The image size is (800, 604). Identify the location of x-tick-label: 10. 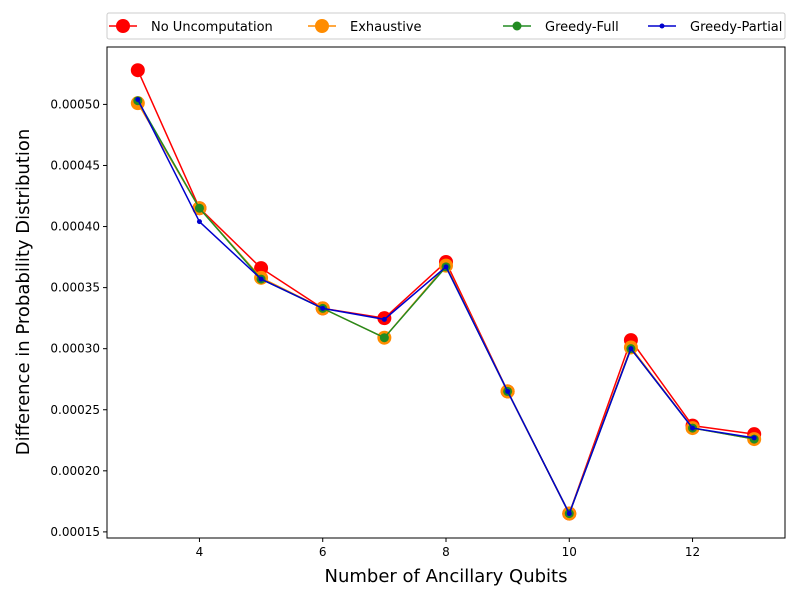
(569, 552).